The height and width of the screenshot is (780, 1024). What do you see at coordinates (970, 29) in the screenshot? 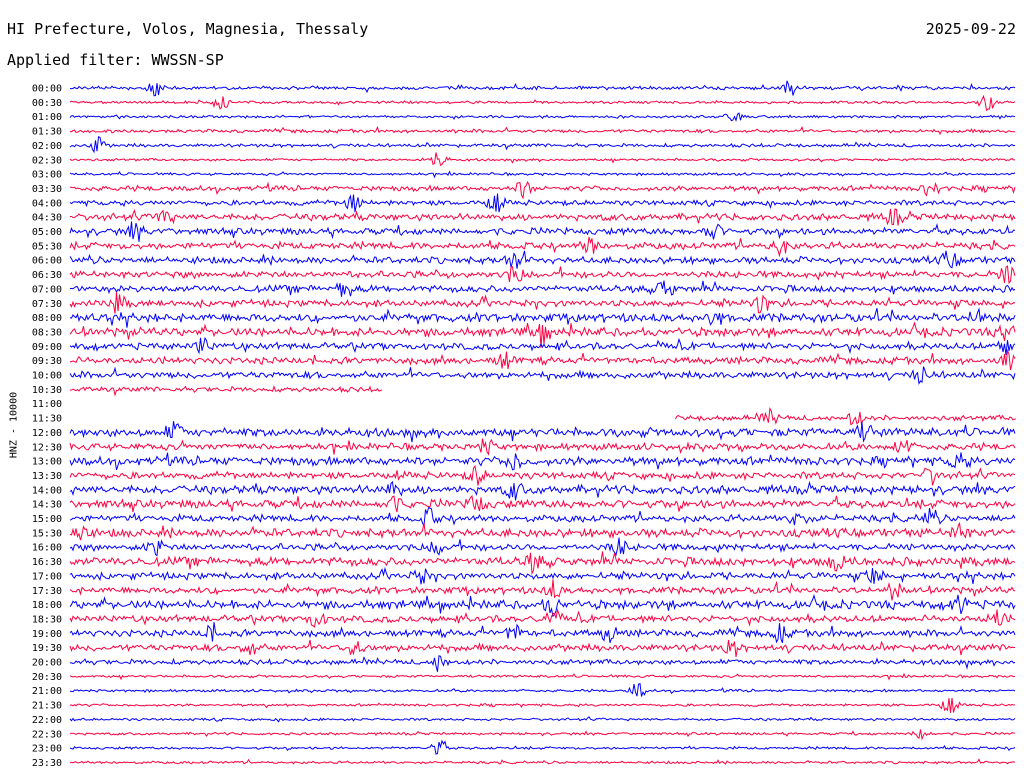
I see `date-label: 2025-09-22` at bounding box center [970, 29].